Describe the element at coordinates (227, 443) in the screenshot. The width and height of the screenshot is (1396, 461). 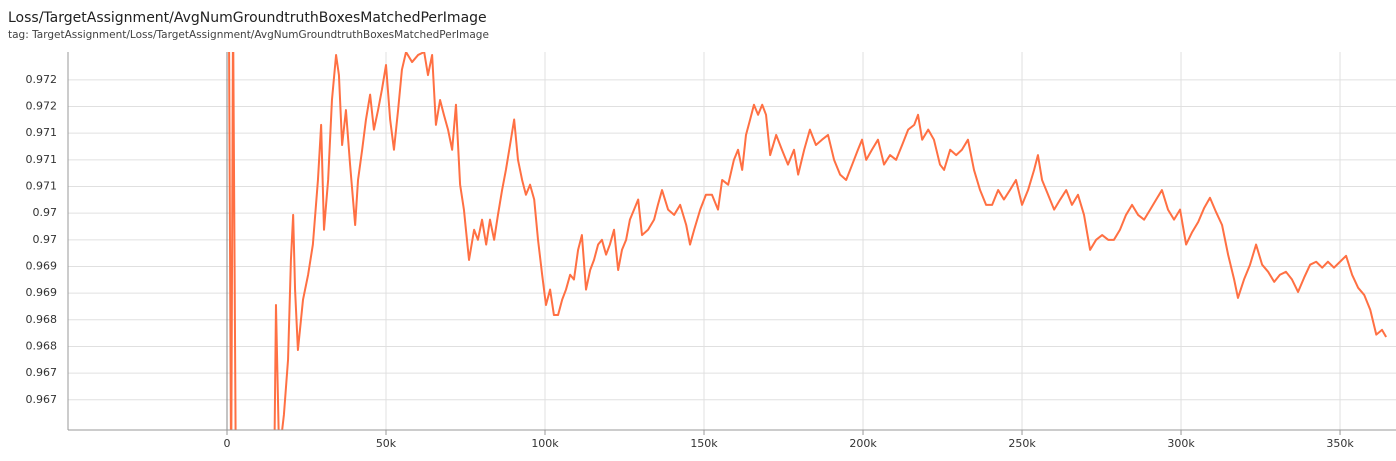
I see `x-tick-label: 0` at that location.